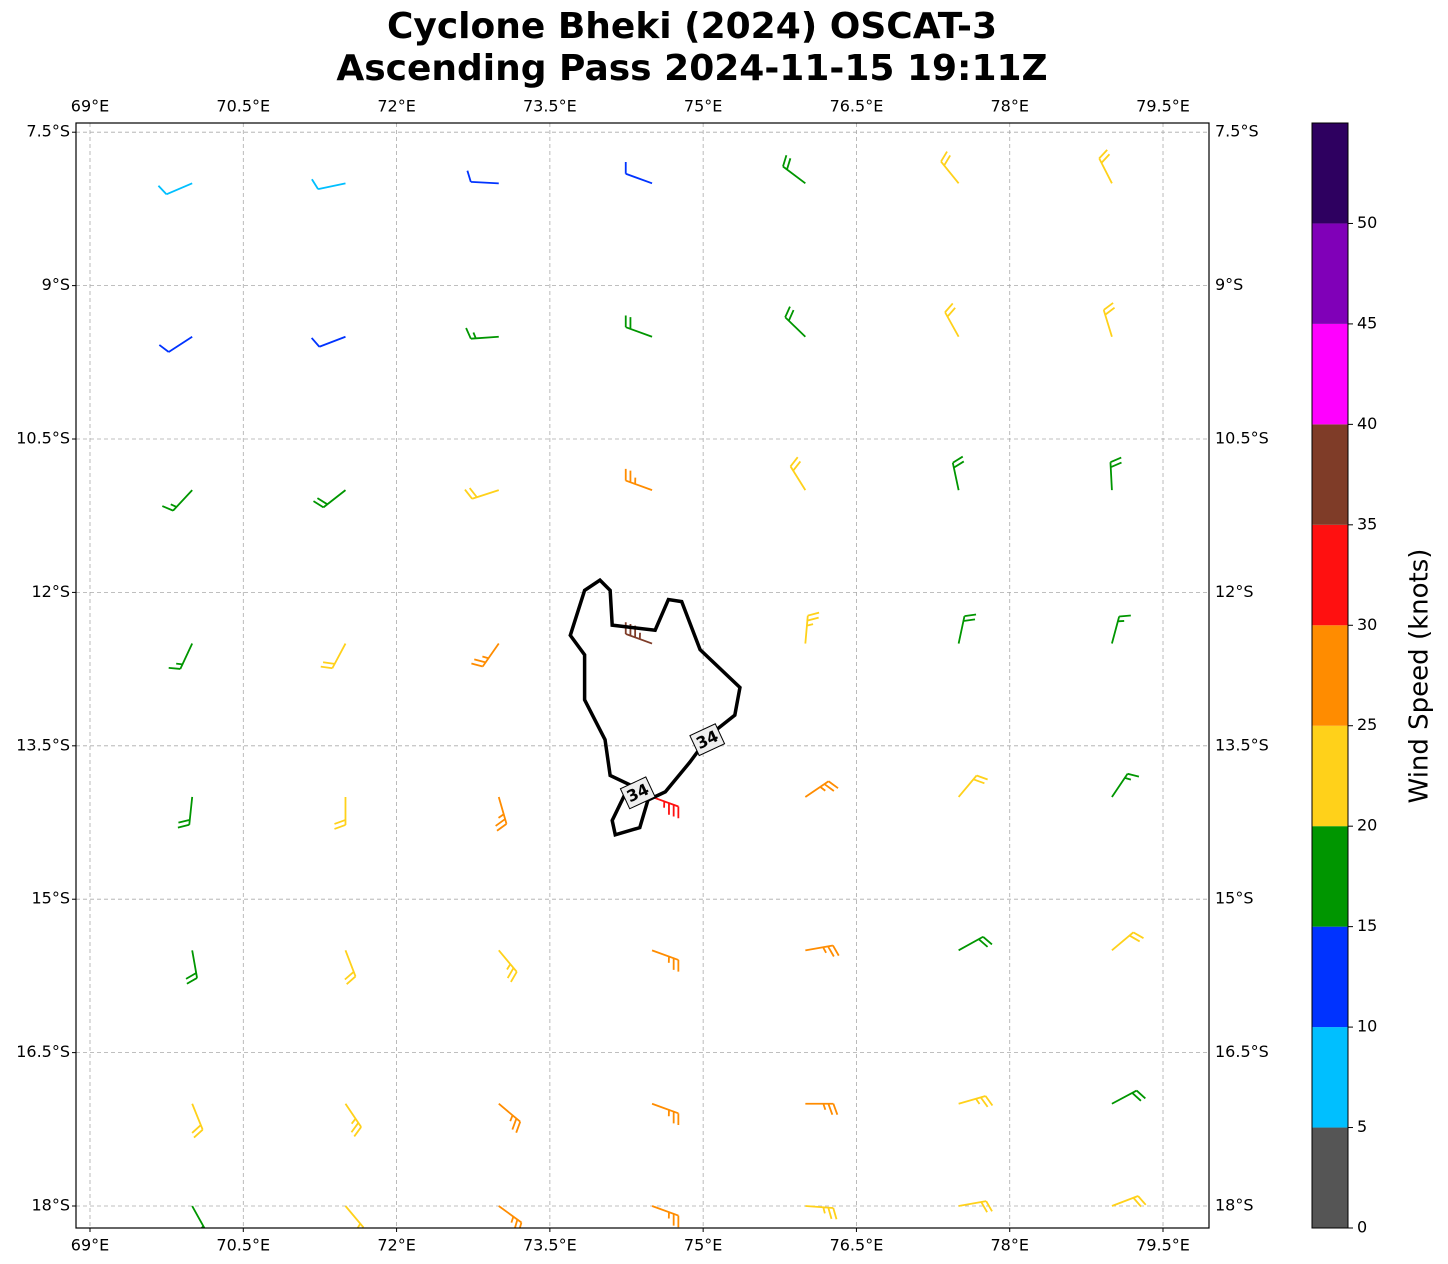 Image resolution: width=1448 pixels, height=1264 pixels. Describe the element at coordinates (1237, 131) in the screenshot. I see `y-tick-label-right: 7.5°S` at that location.